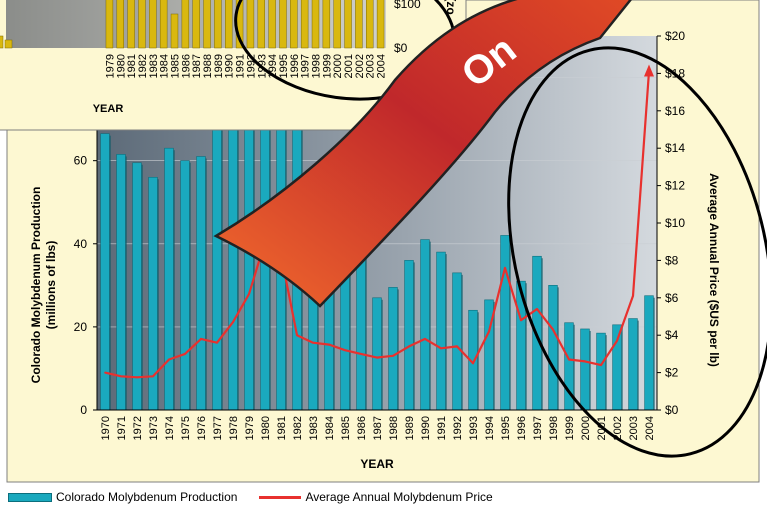  Describe the element at coordinates (317, 66) in the screenshot. I see `inset-x-tick-label: 1998` at that location.